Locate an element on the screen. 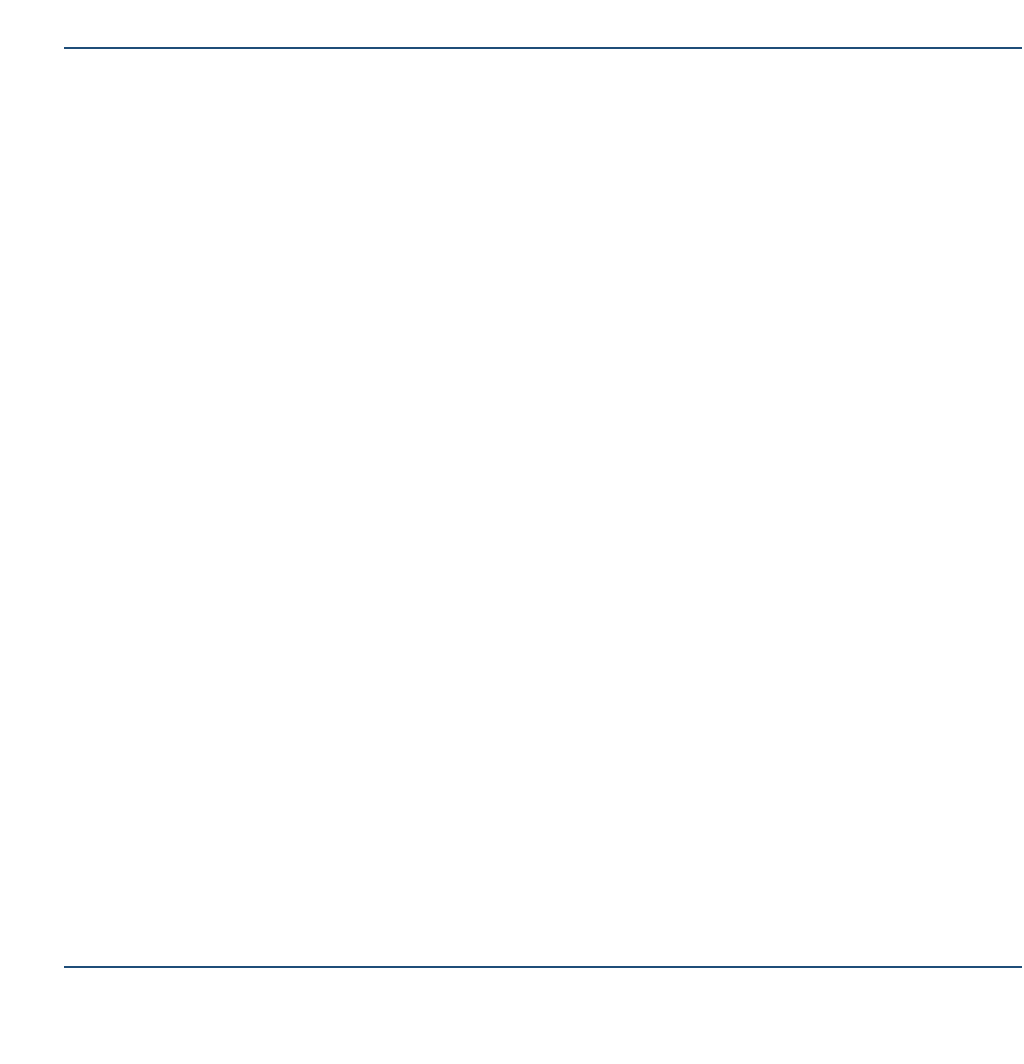 Image resolution: width=1024 pixels, height=1064 pixels. footer-rule is located at coordinates (543, 967).